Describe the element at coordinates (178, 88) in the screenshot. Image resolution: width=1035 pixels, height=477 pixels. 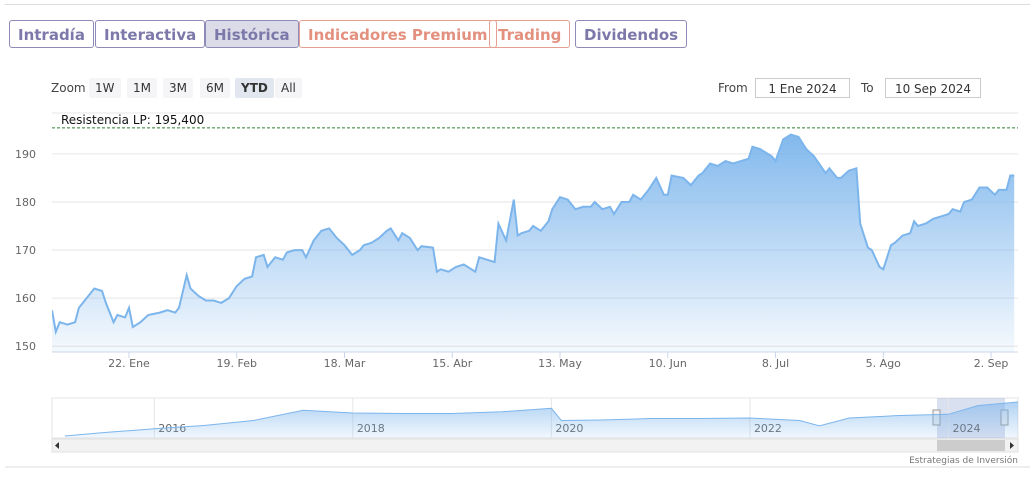
I see `zoom-button: 3M` at that location.